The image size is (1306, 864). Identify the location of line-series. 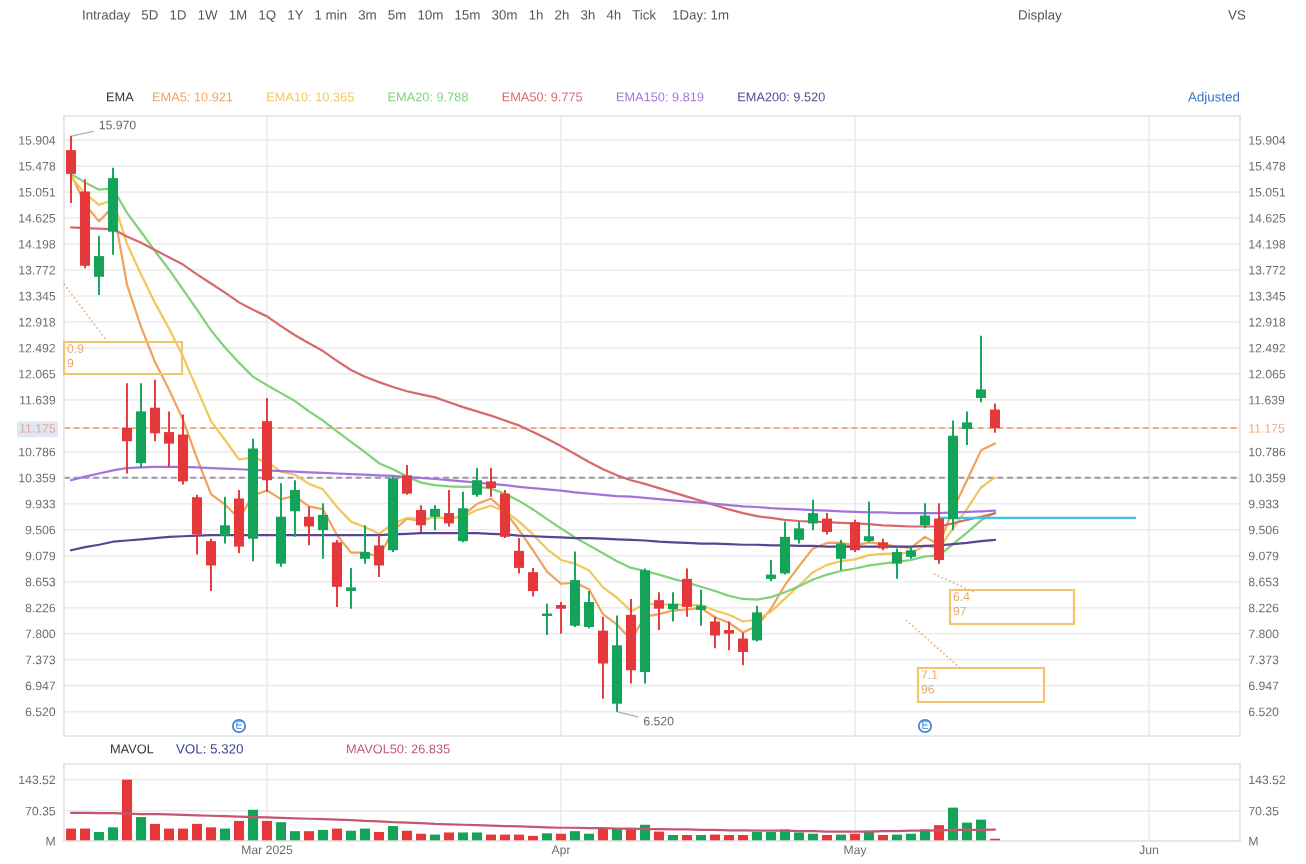
(533, 822).